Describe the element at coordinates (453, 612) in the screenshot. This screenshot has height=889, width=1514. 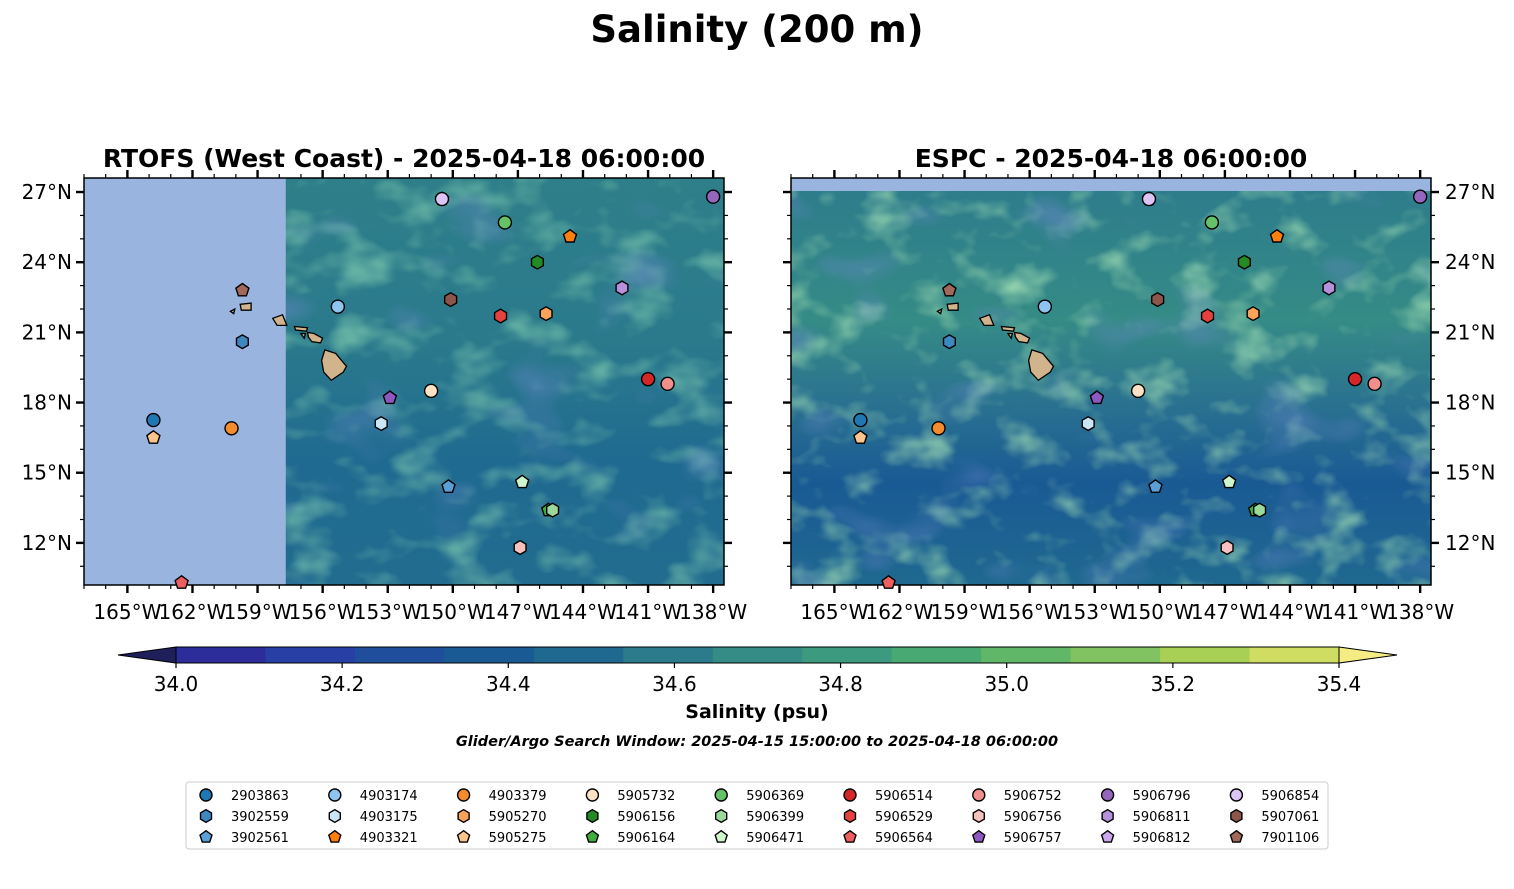
I see `longitude-tick-label: 150°W` at that location.